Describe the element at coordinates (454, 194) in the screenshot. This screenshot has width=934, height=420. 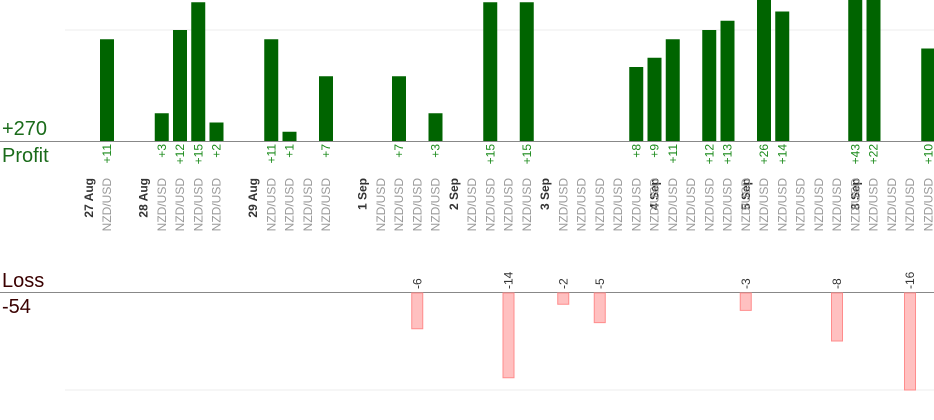
I see `date-label: 2 Sep` at that location.